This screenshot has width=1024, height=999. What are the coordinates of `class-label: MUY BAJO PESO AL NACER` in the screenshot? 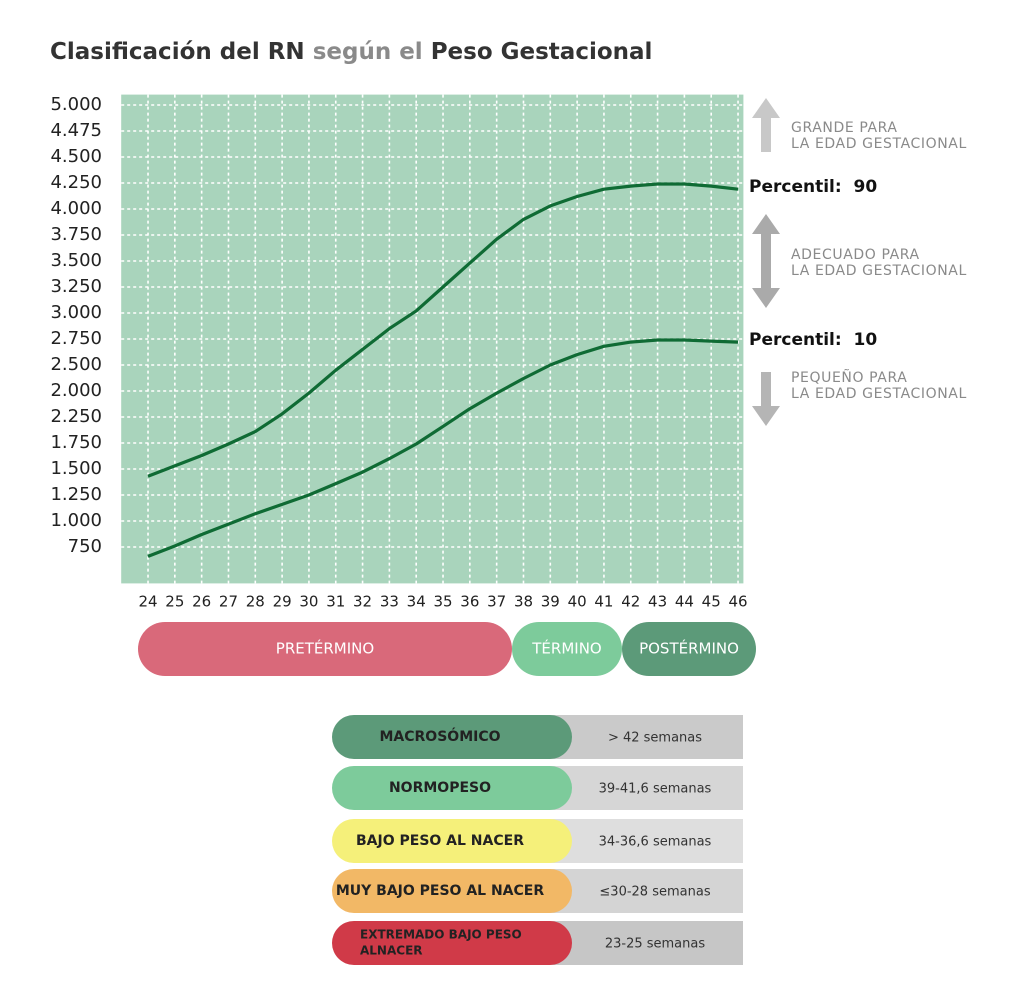 It's located at (440, 891).